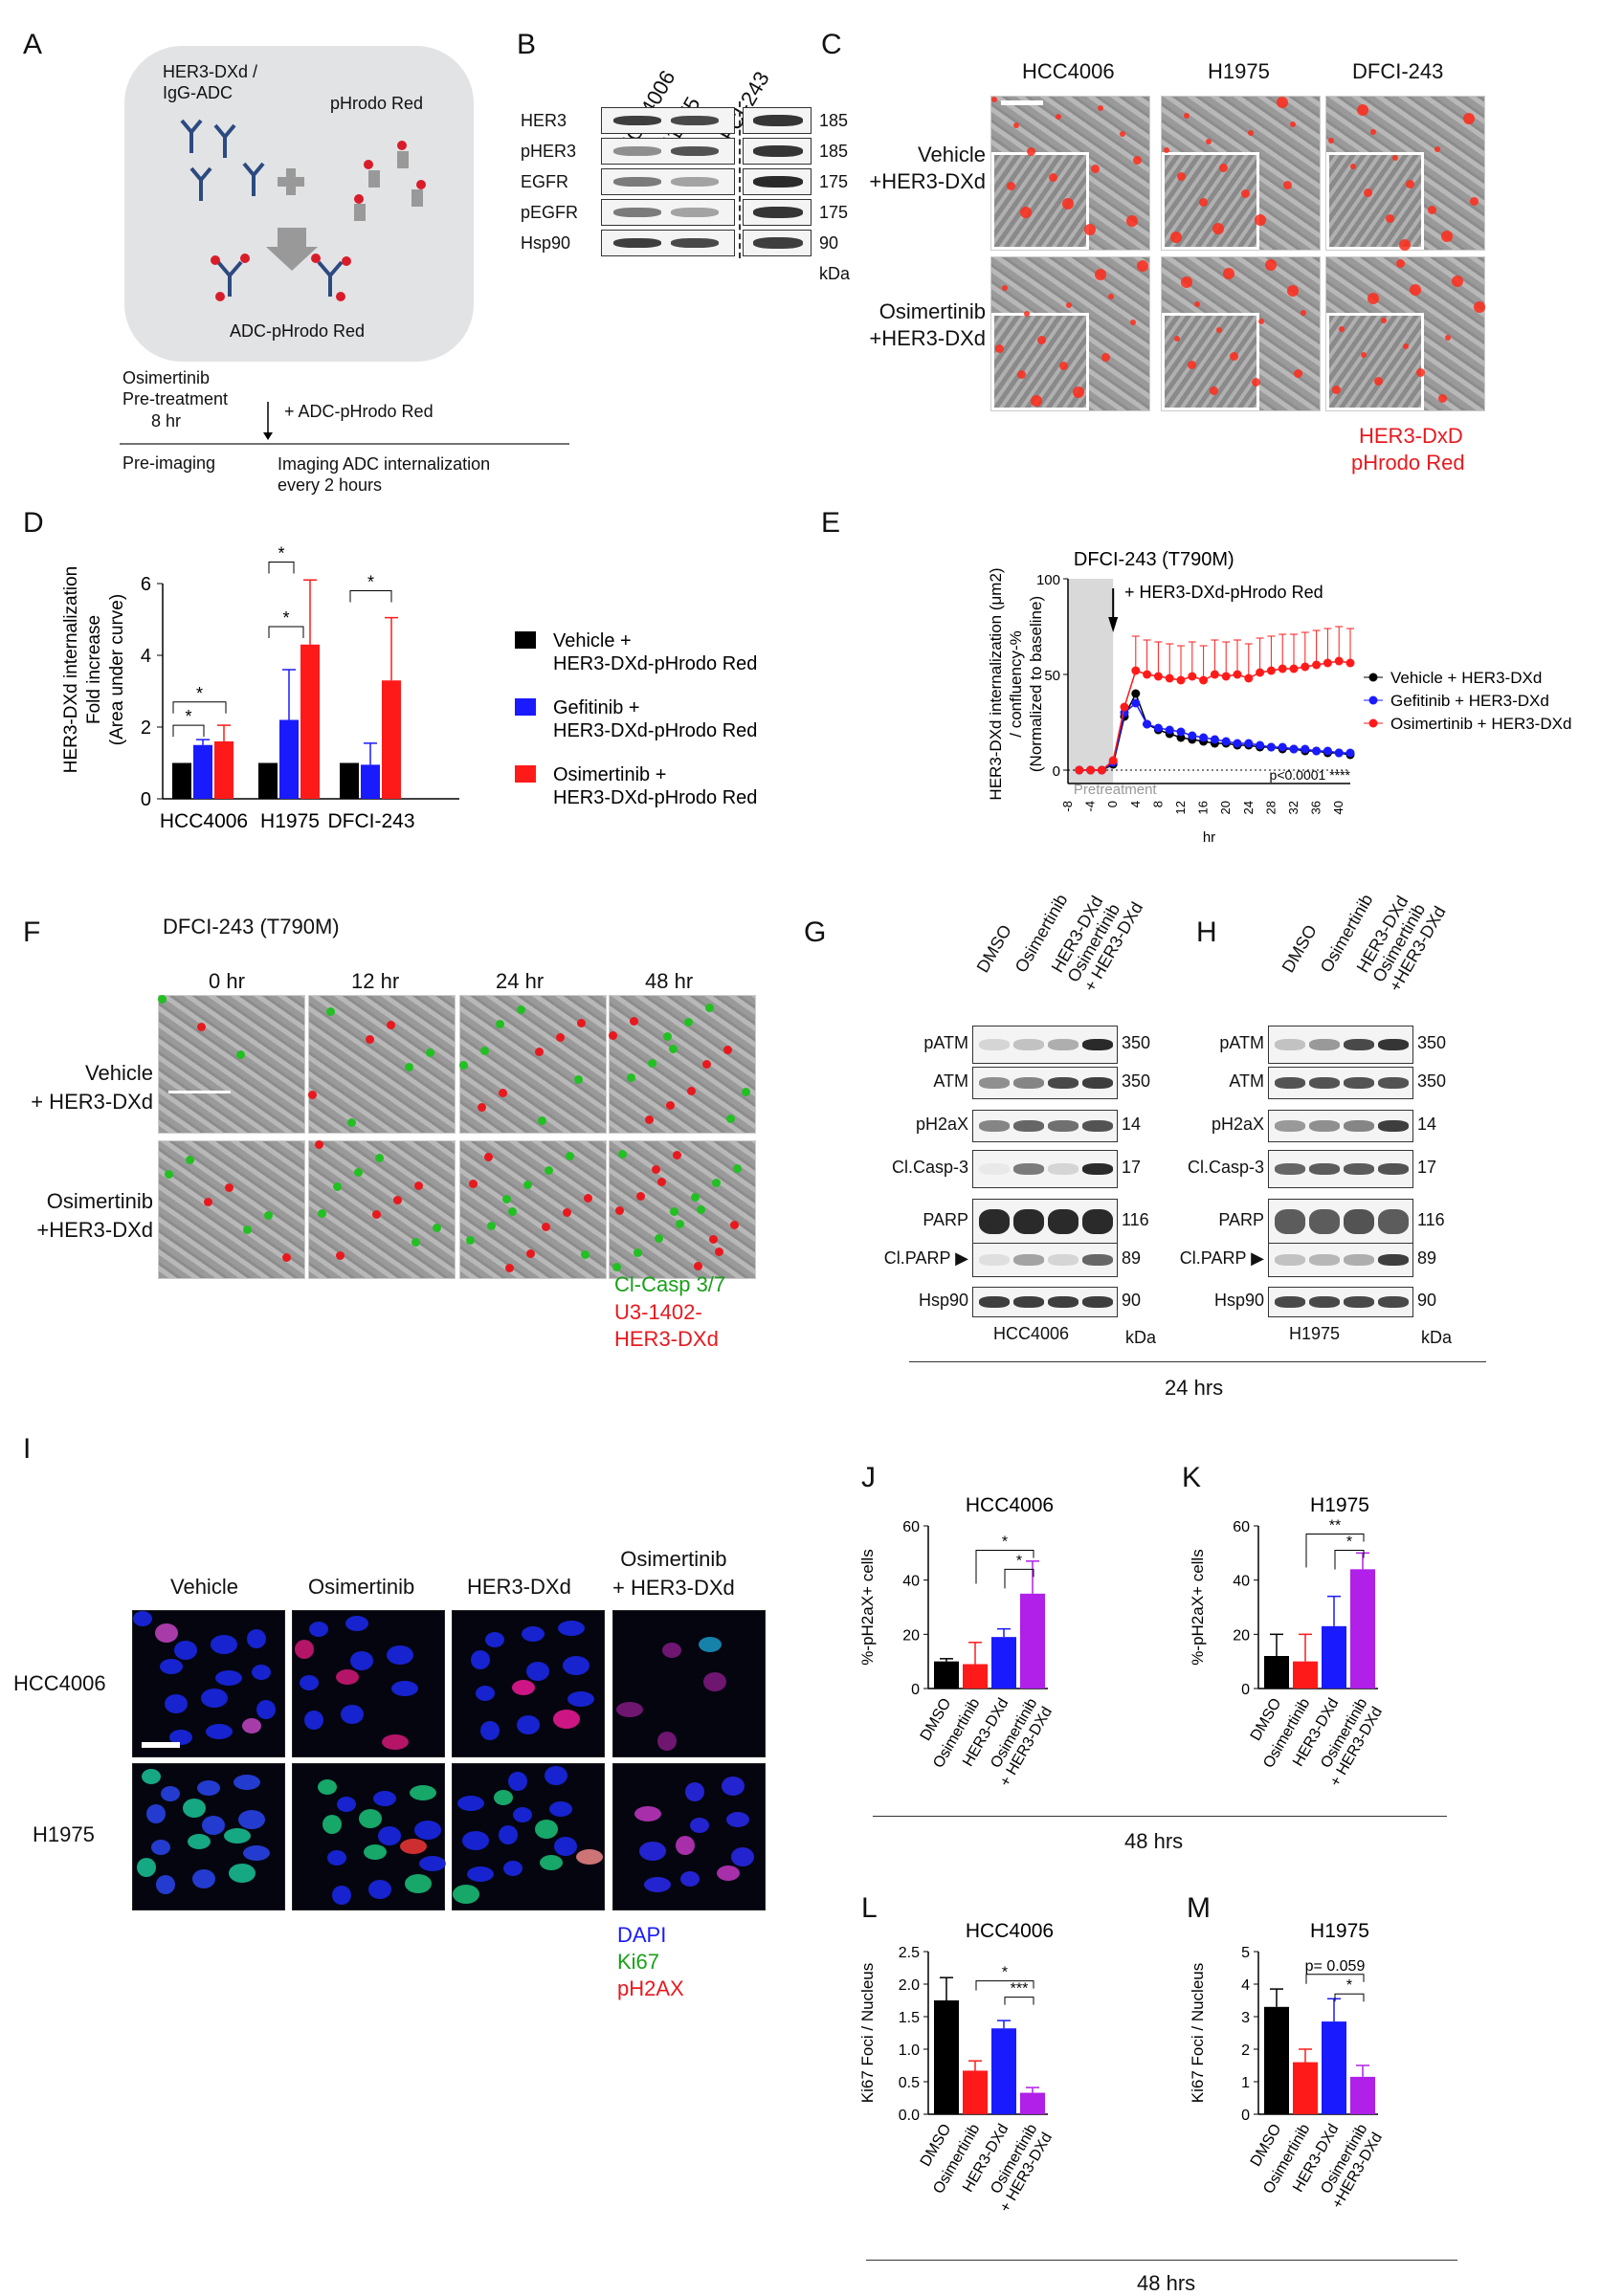 This screenshot has width=1601, height=2296. What do you see at coordinates (546, 243) in the screenshot?
I see `b-protein-label: Hsp90` at bounding box center [546, 243].